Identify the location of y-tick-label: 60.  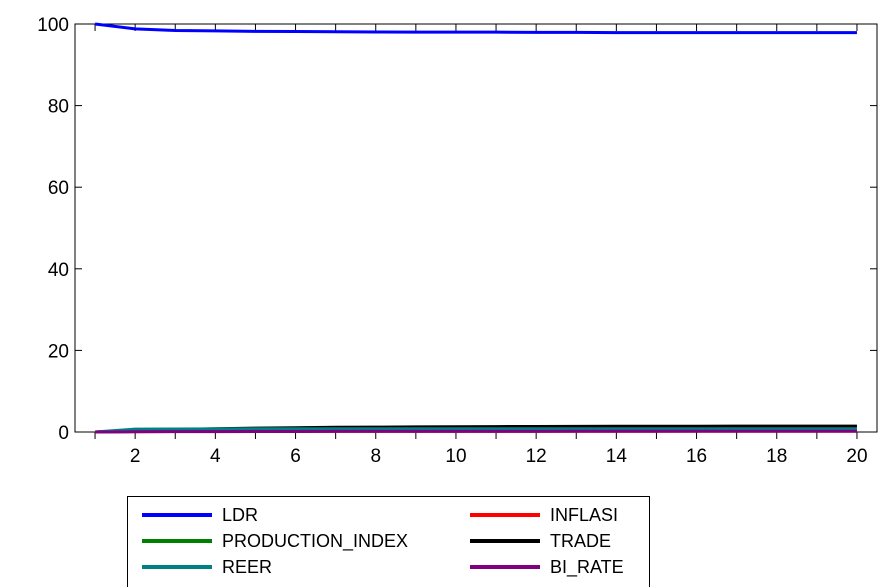
(58, 188).